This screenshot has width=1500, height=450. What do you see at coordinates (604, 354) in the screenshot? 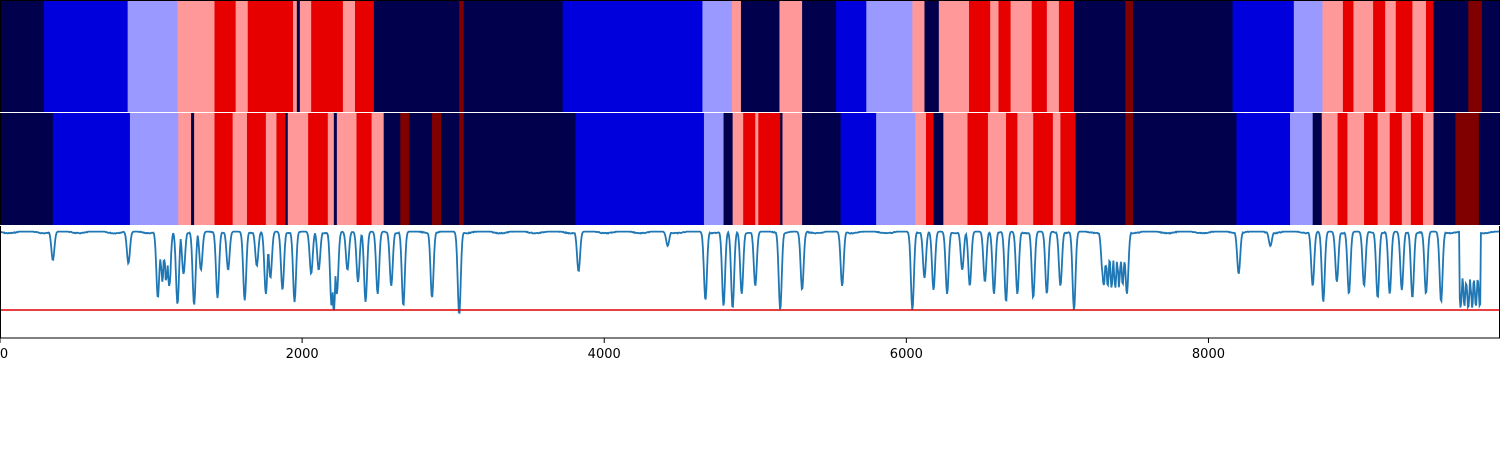
I see `x-tick-label: 4000` at bounding box center [604, 354].